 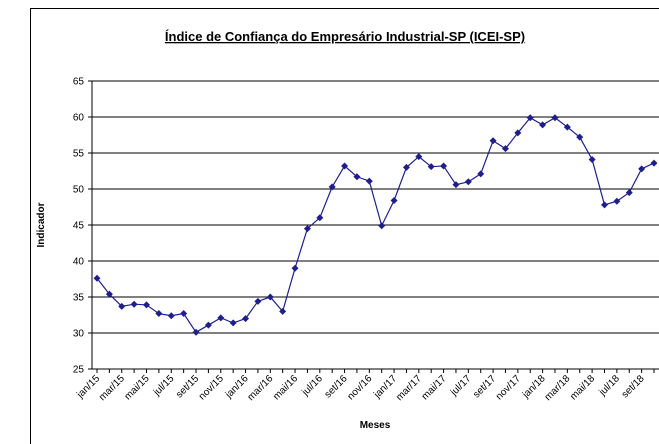 What do you see at coordinates (79, 298) in the screenshot?
I see `y-tick-label: 35` at bounding box center [79, 298].